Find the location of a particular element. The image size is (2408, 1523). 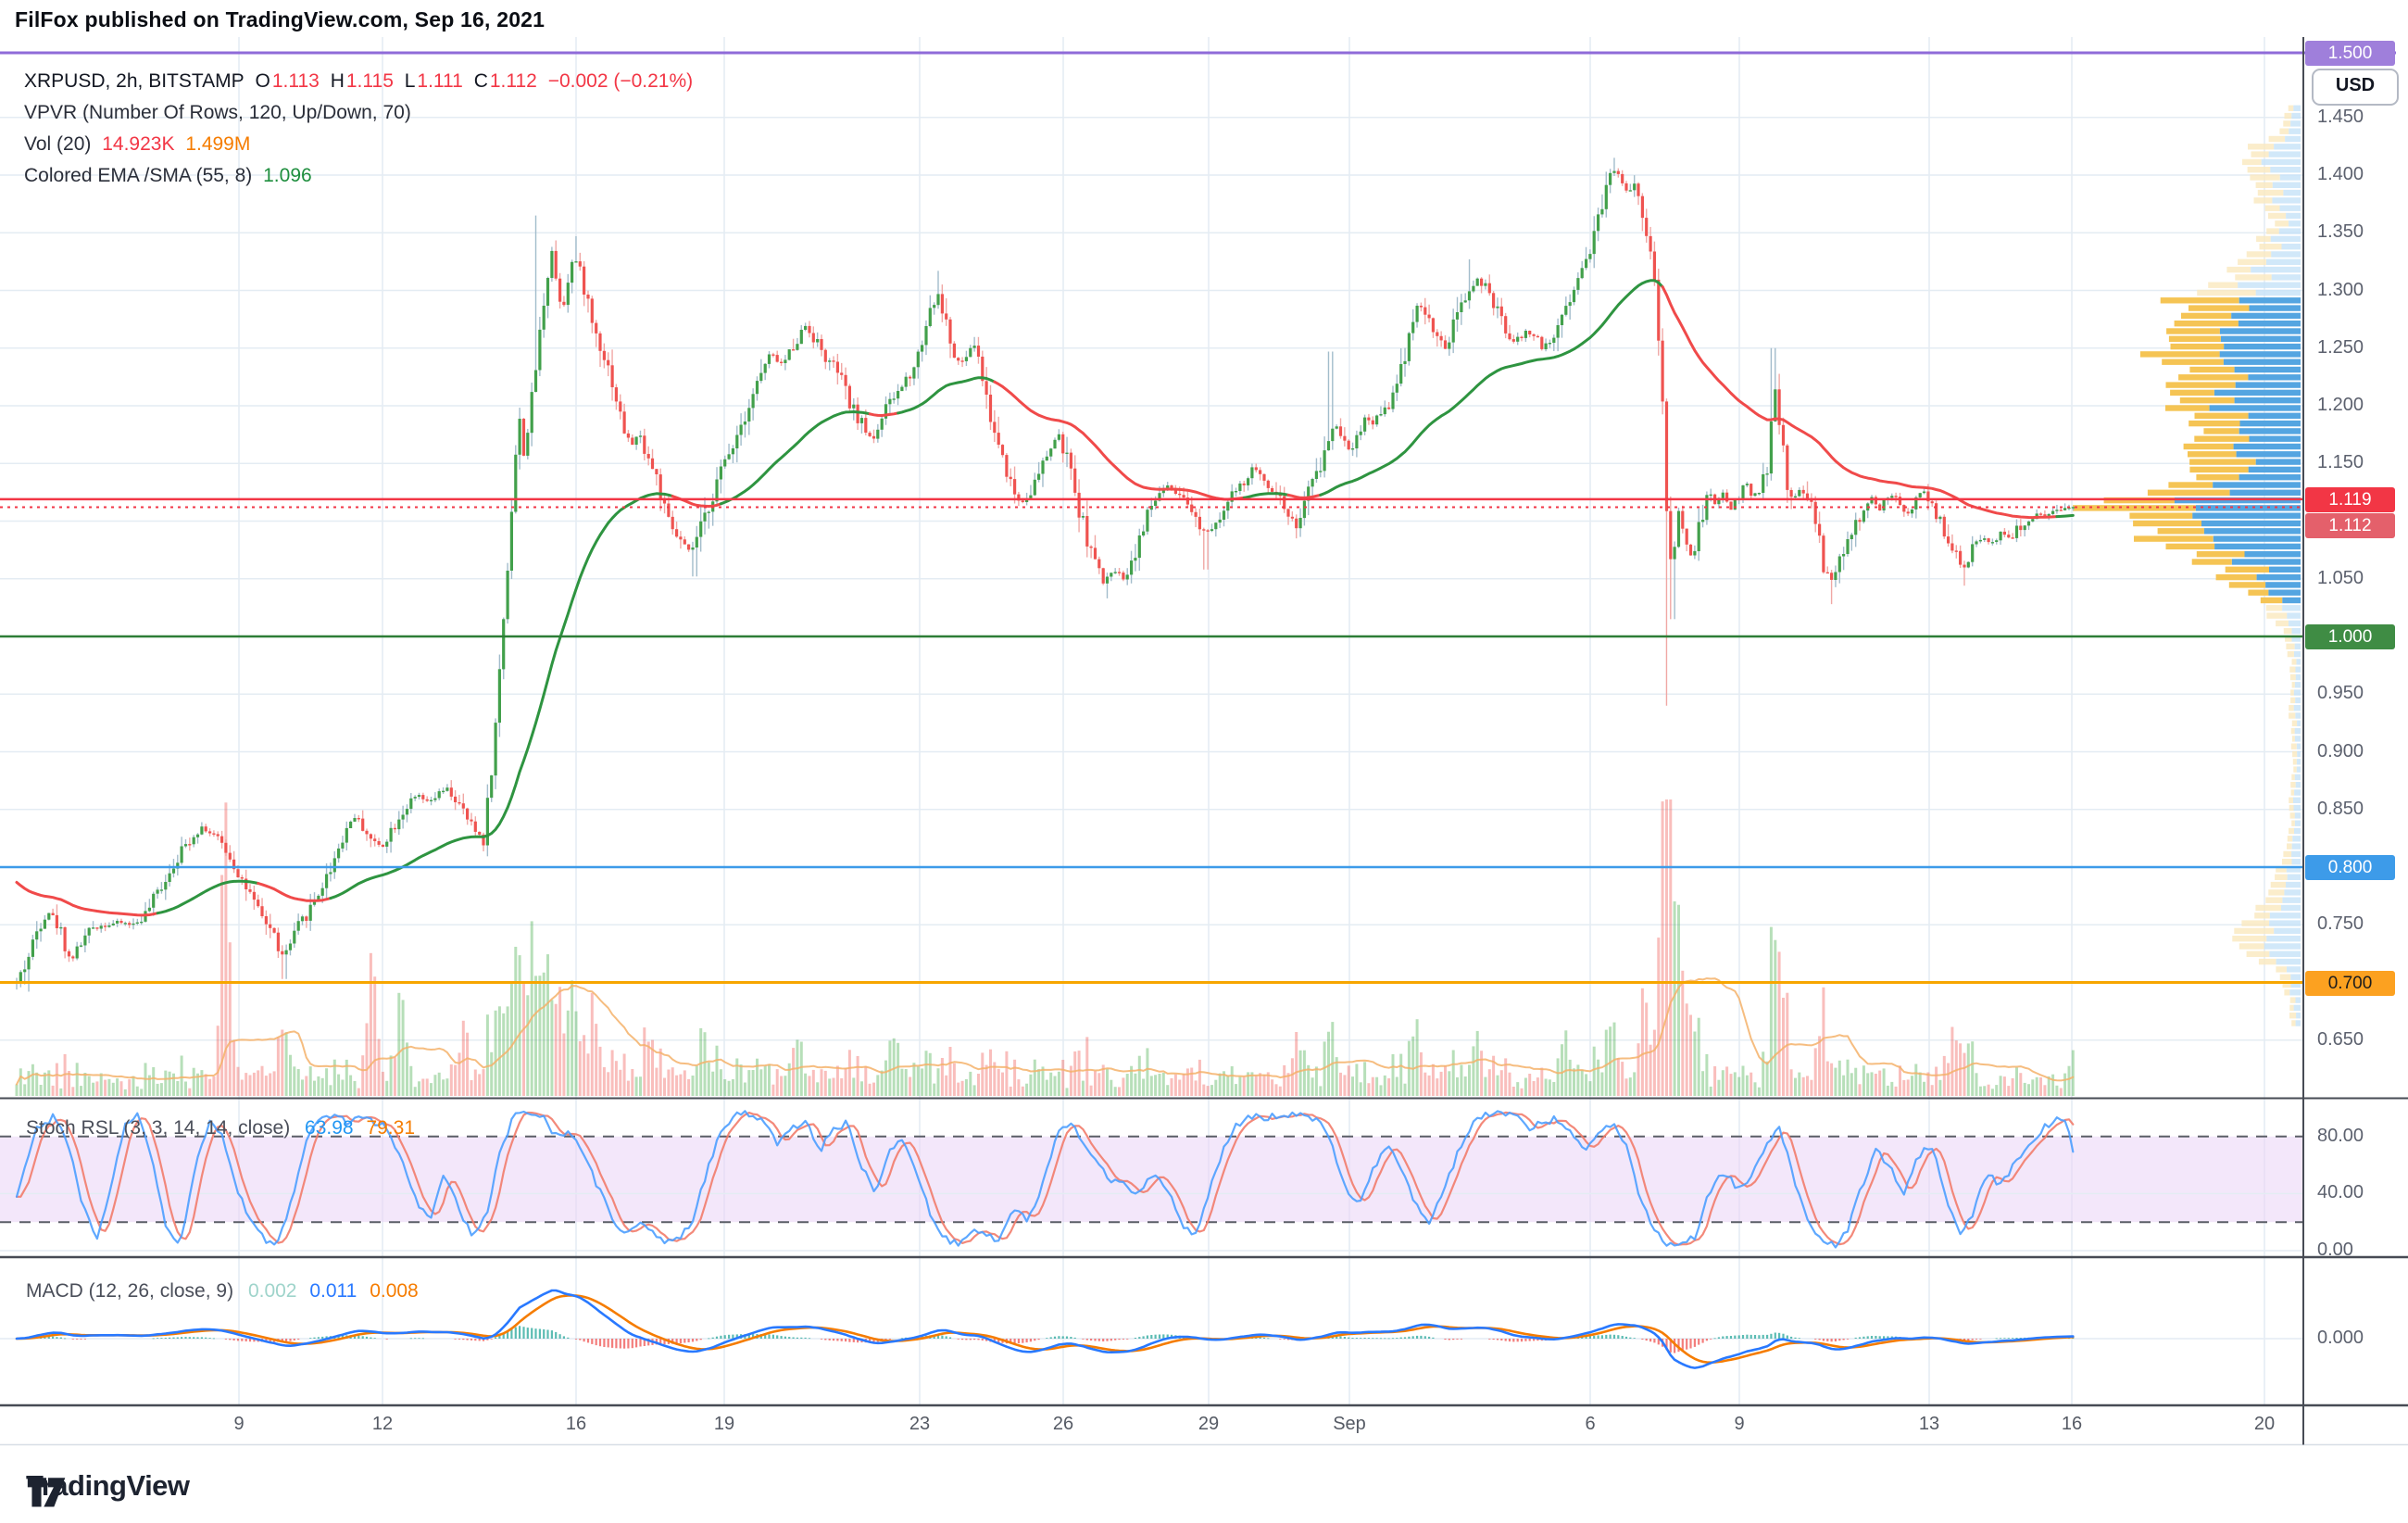

vpvr-label: VPVR (Number Of Rows, 120, Up/Down, 70) is located at coordinates (217, 112).